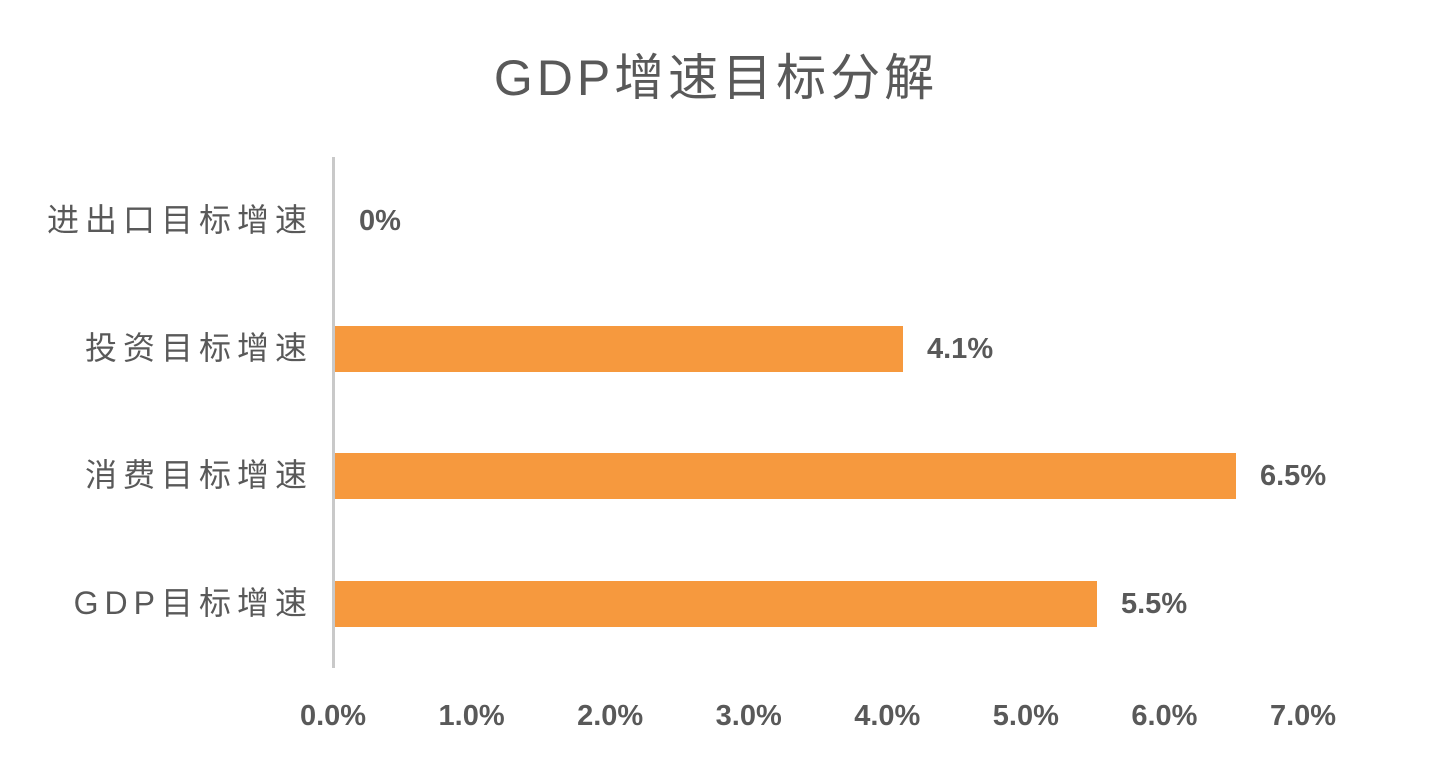  Describe the element at coordinates (198, 475) in the screenshot. I see `category-label: 消费目标增速` at that location.